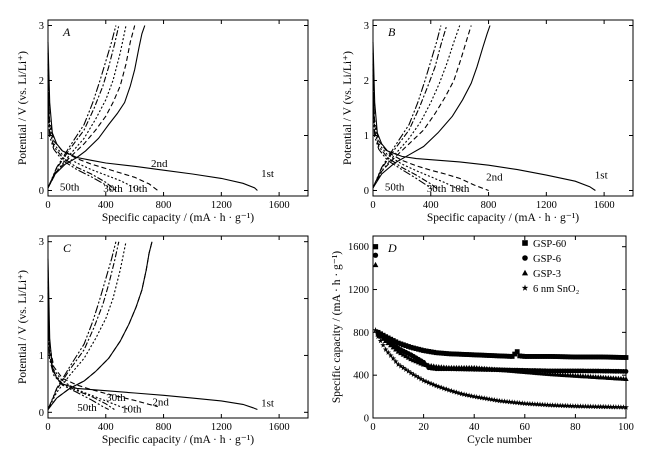  I want to click on legend-label: GSP-6, so click(547, 259).